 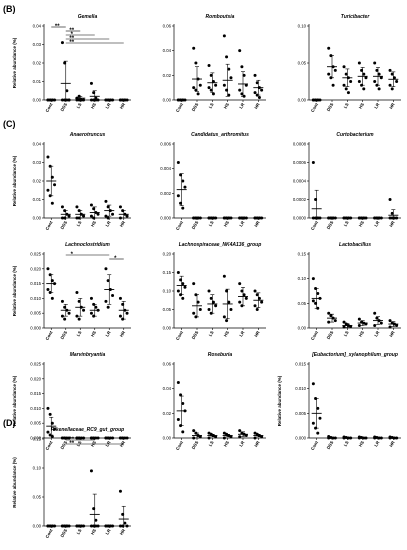 What do you see at coordinates (300, 218) in the screenshot?
I see `y-tick-label: 0.0000` at bounding box center [300, 218].